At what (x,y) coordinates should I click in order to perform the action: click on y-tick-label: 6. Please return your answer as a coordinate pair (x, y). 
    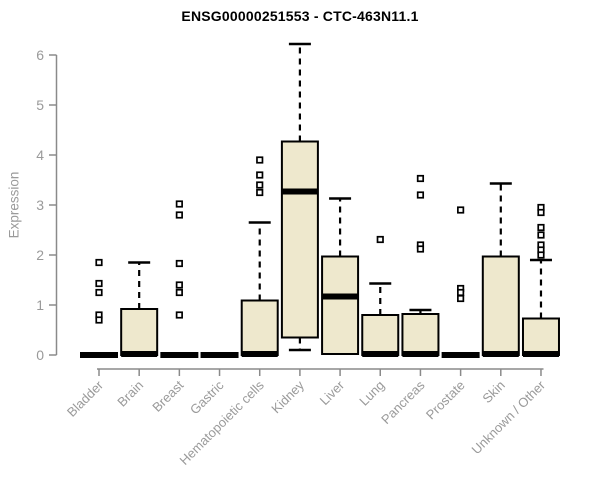
    Looking at the image, I should click on (40, 55).